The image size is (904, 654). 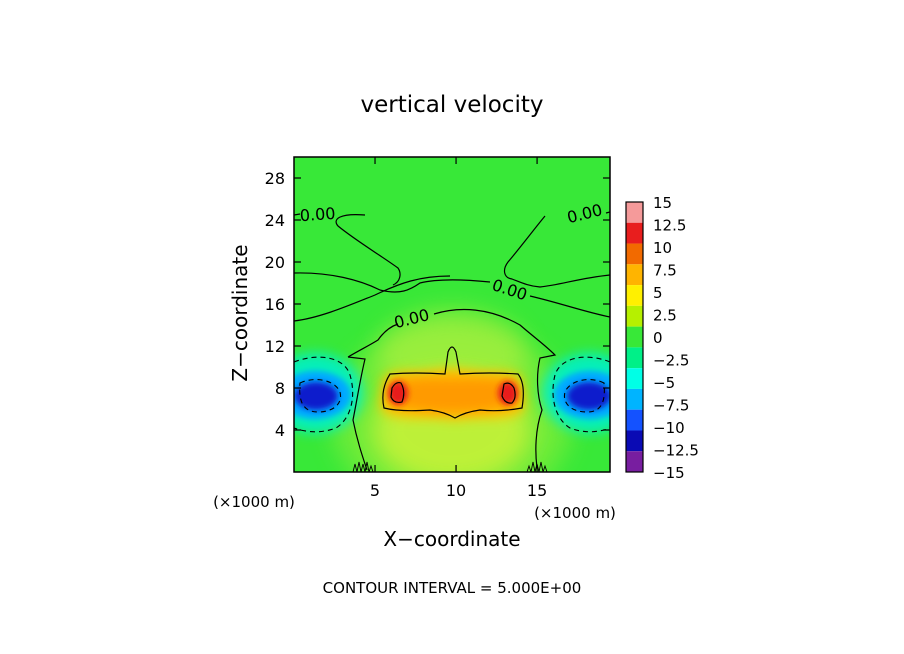 I want to click on y-tick-label: 8, so click(x=280, y=388).